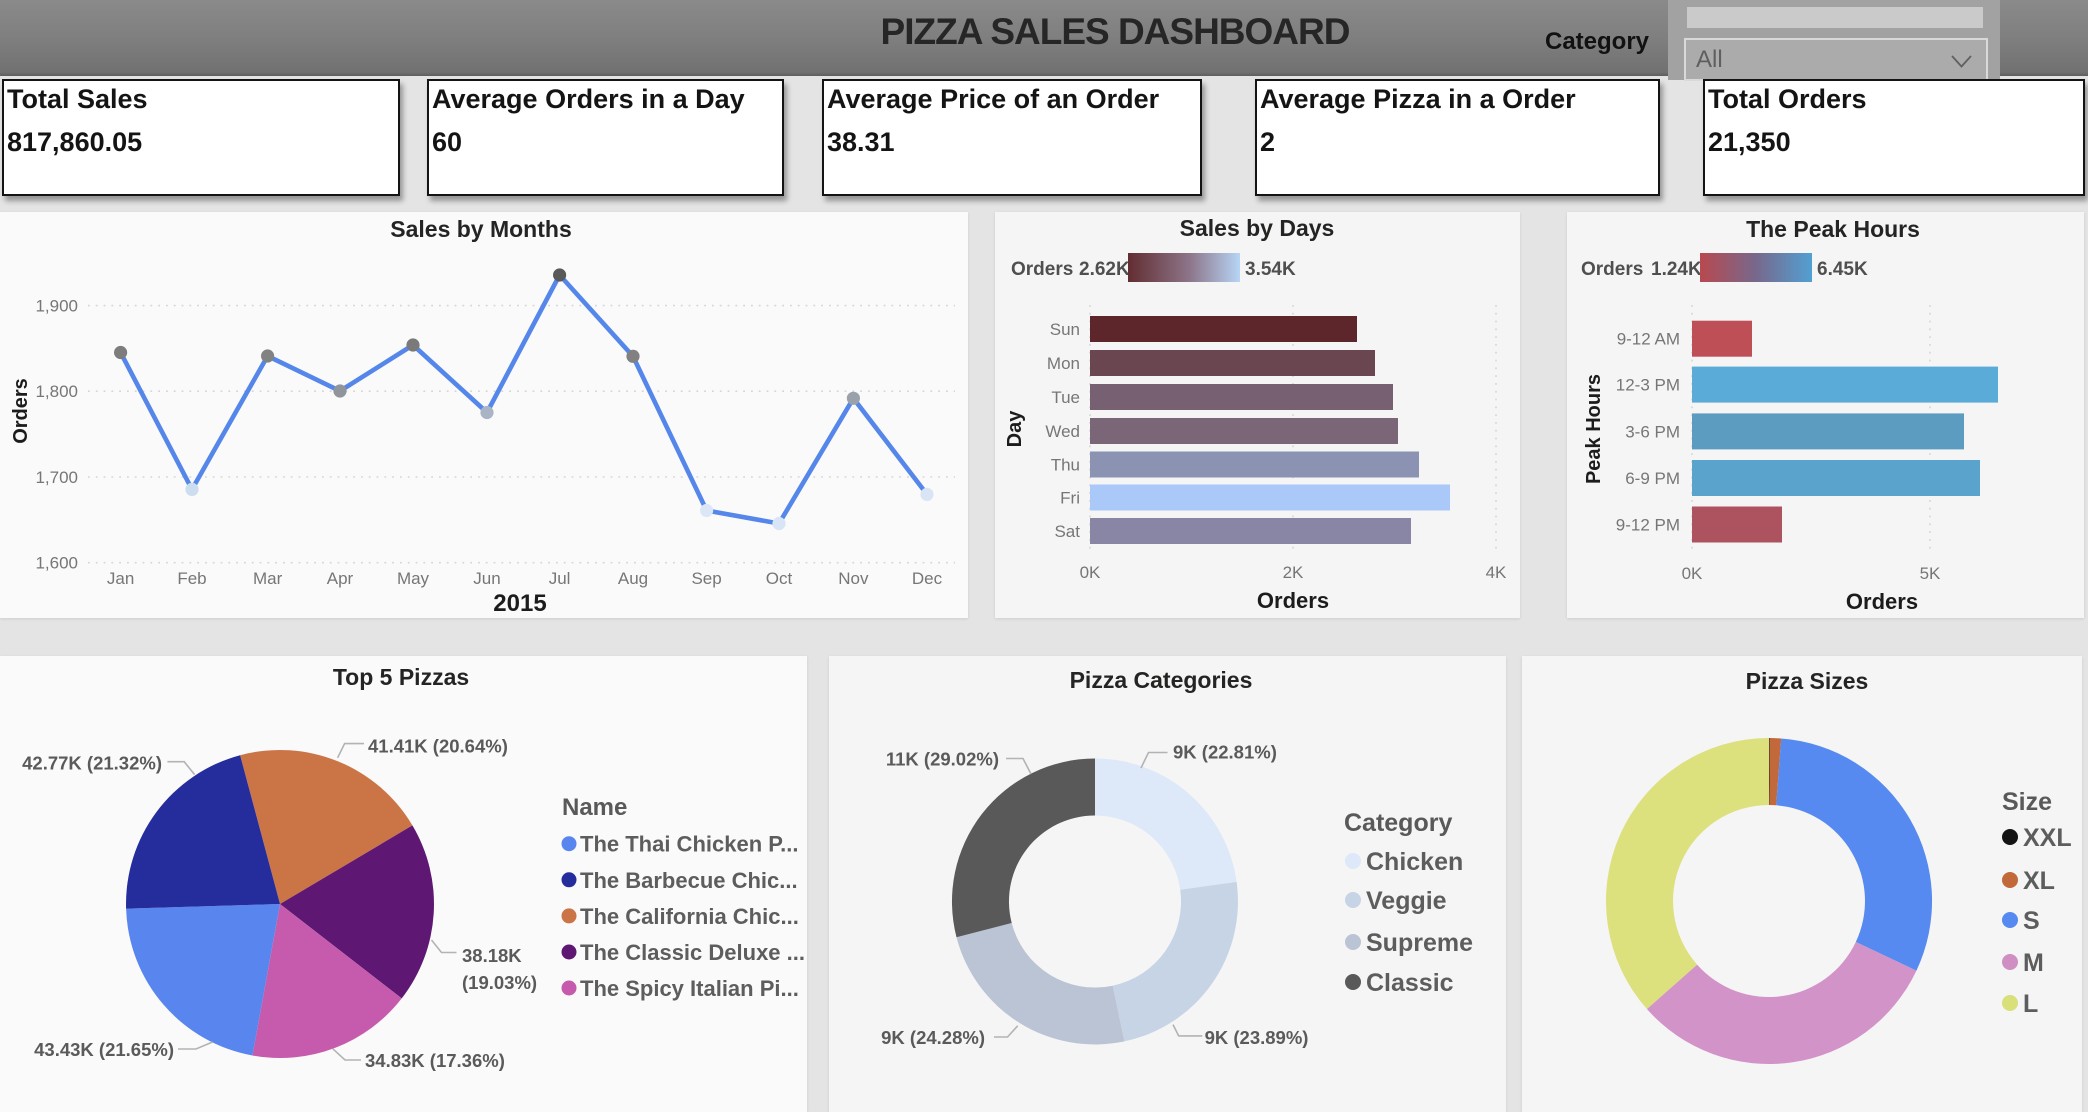 The width and height of the screenshot is (2088, 1112). What do you see at coordinates (927, 578) in the screenshot?
I see `svg-text: Dec` at bounding box center [927, 578].